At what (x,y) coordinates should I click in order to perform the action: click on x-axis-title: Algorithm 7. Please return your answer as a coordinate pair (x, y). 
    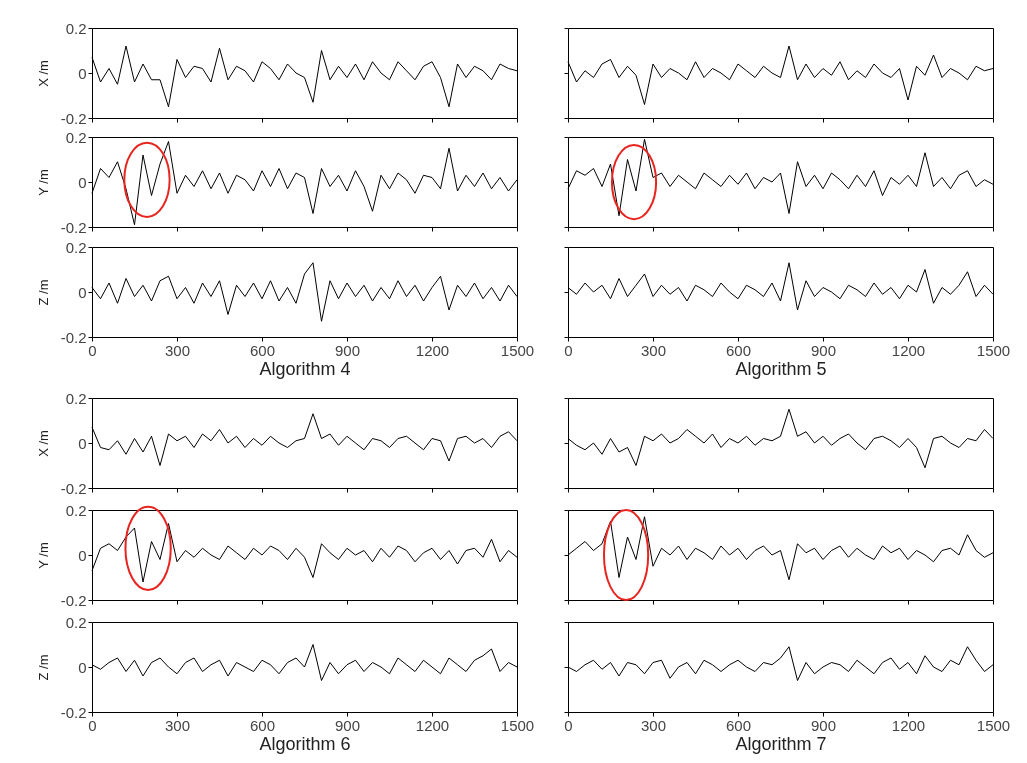
    Looking at the image, I should click on (781, 743).